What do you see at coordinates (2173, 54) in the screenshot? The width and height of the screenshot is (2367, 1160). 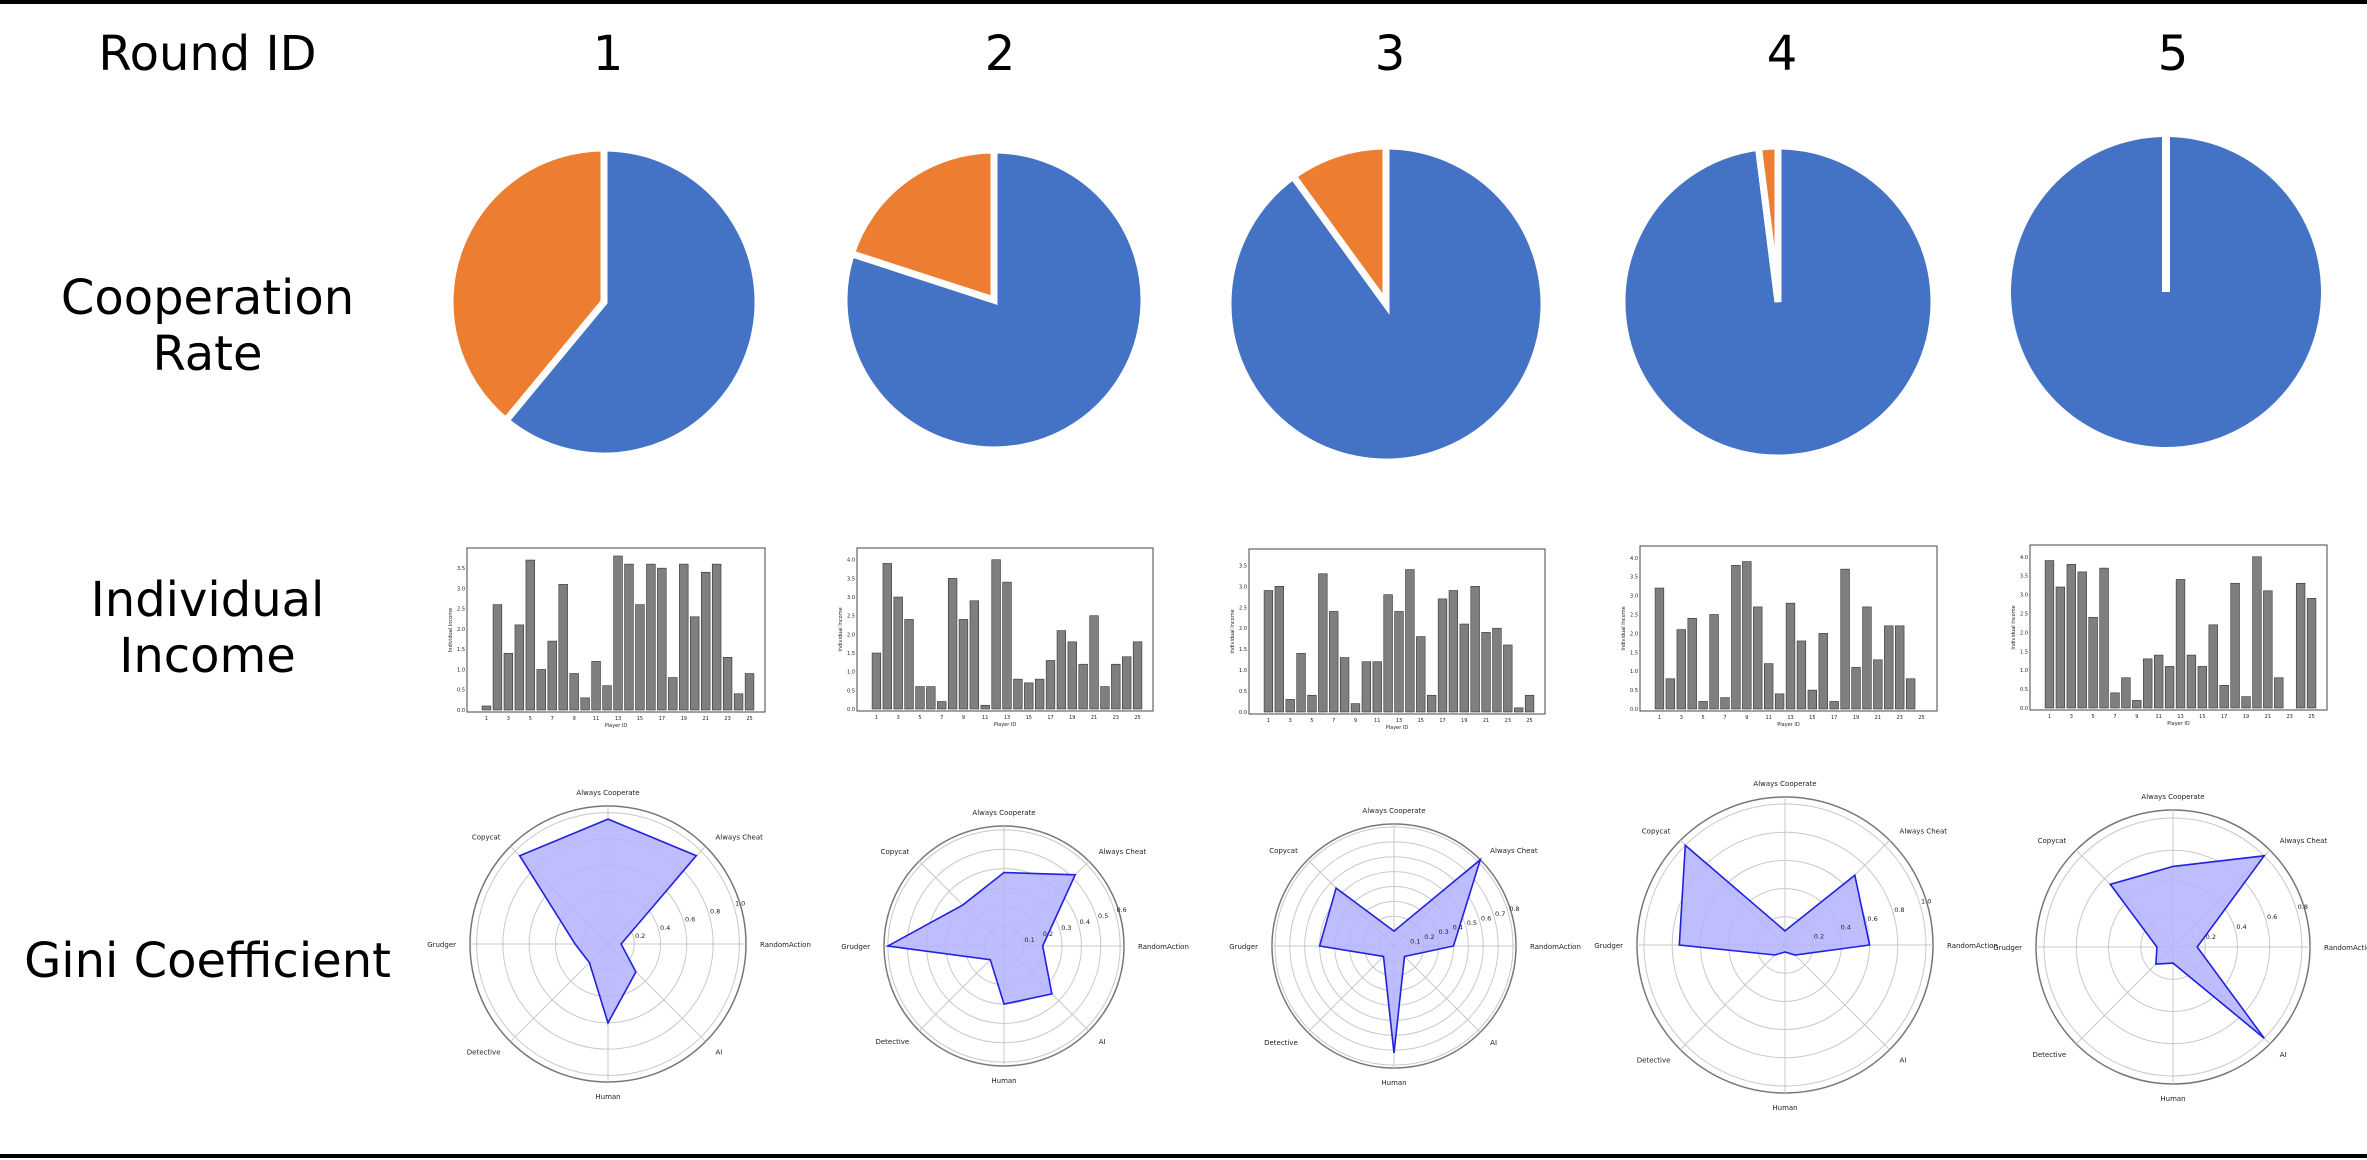 I see `round-label-5: 5` at bounding box center [2173, 54].